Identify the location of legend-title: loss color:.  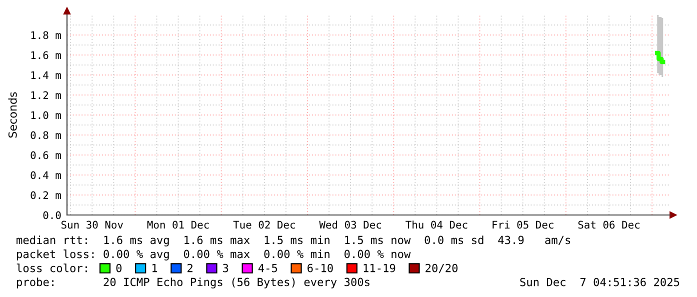
(51, 268).